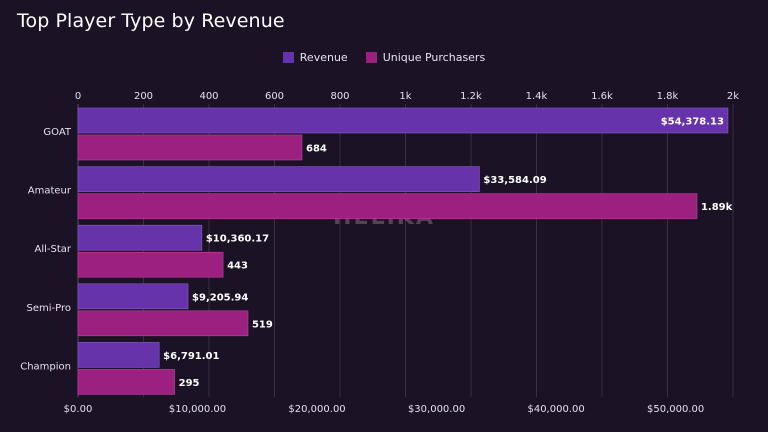 The image size is (768, 432). I want to click on legend: Revenue Unique Purchasers, so click(384, 57).